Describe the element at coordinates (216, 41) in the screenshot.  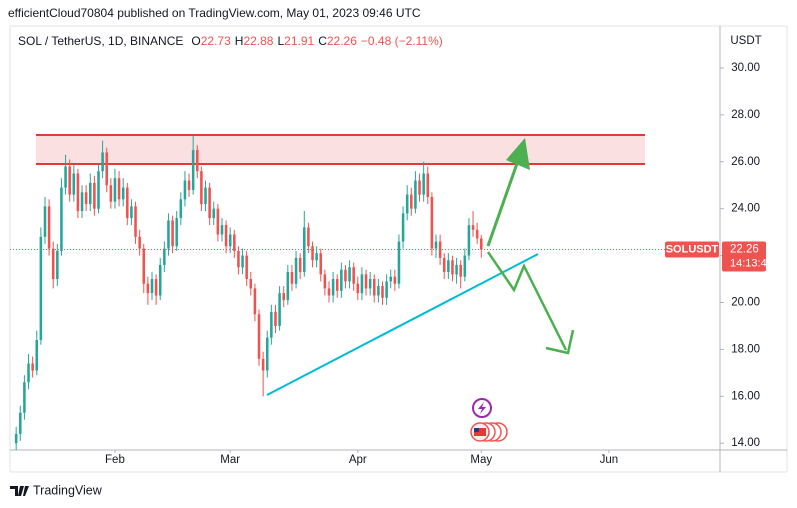
I see `ohlc-value: 22.73` at that location.